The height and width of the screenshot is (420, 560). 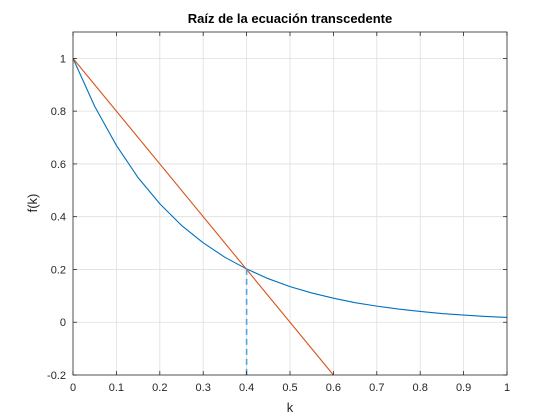 What do you see at coordinates (290, 18) in the screenshot?
I see `chart-title: Raíz de la ecuación transcedente` at bounding box center [290, 18].